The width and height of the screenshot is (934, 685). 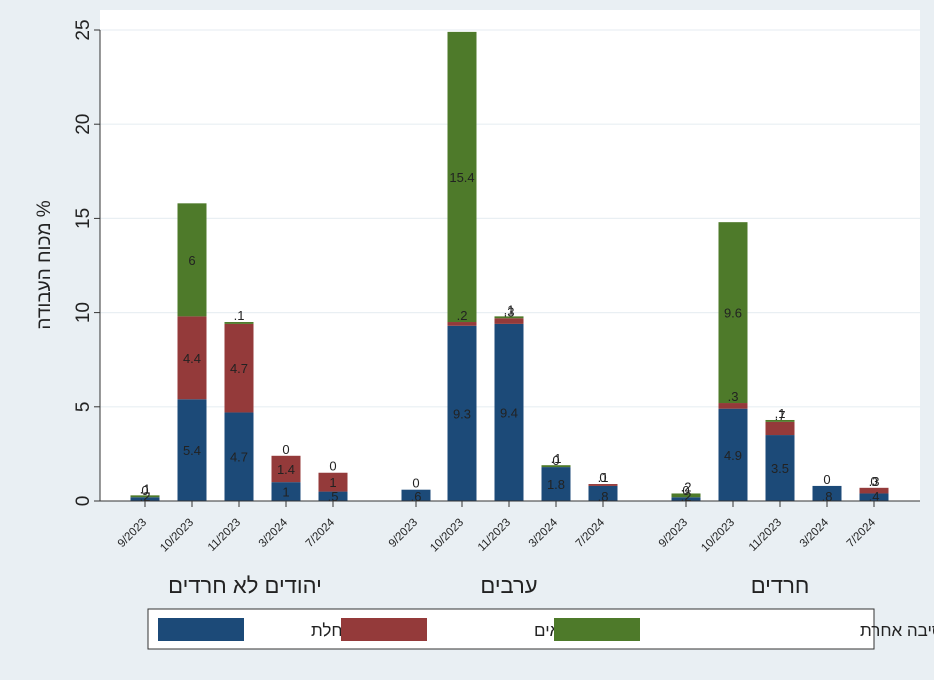 What do you see at coordinates (83, 124) in the screenshot?
I see `y-tick-label: 20` at bounding box center [83, 124].